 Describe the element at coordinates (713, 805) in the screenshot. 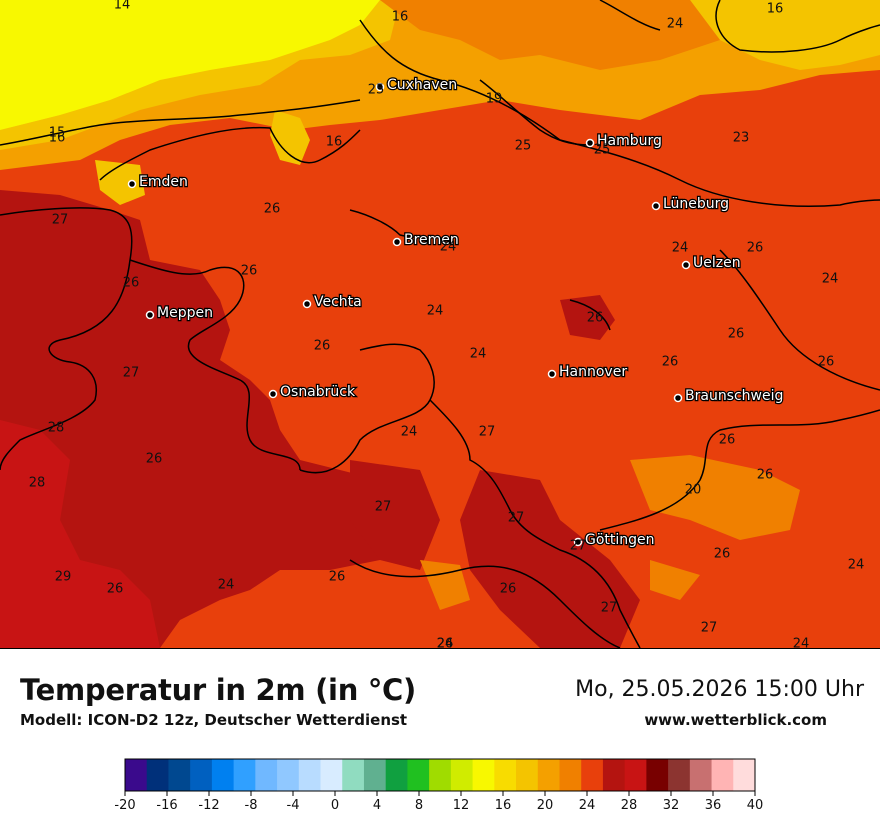

I see `legend-tick-label: 36` at that location.